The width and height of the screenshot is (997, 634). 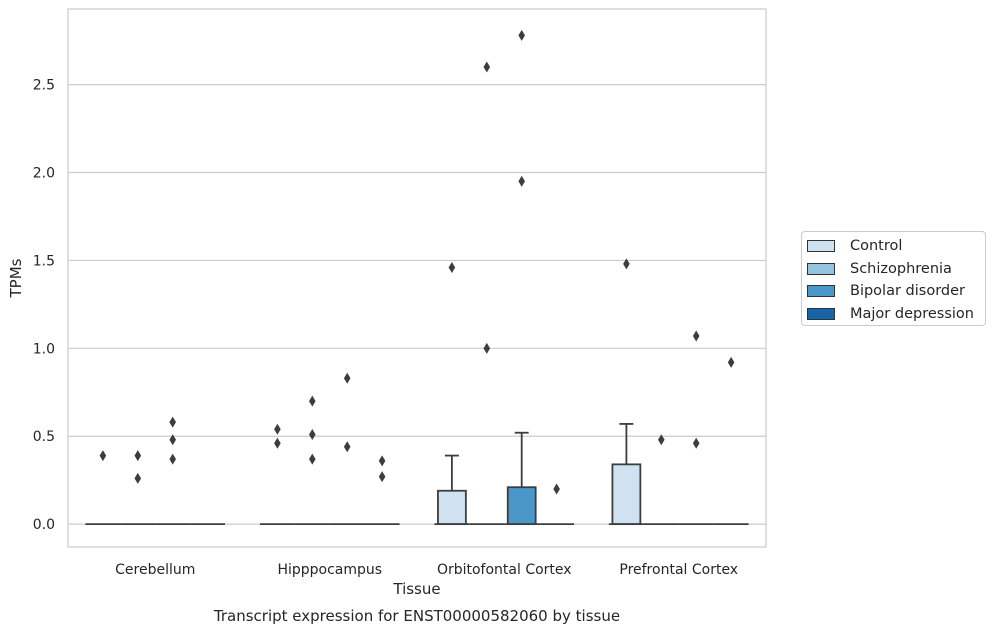 I want to click on legend-swatch-schizophrenia, so click(x=821, y=268).